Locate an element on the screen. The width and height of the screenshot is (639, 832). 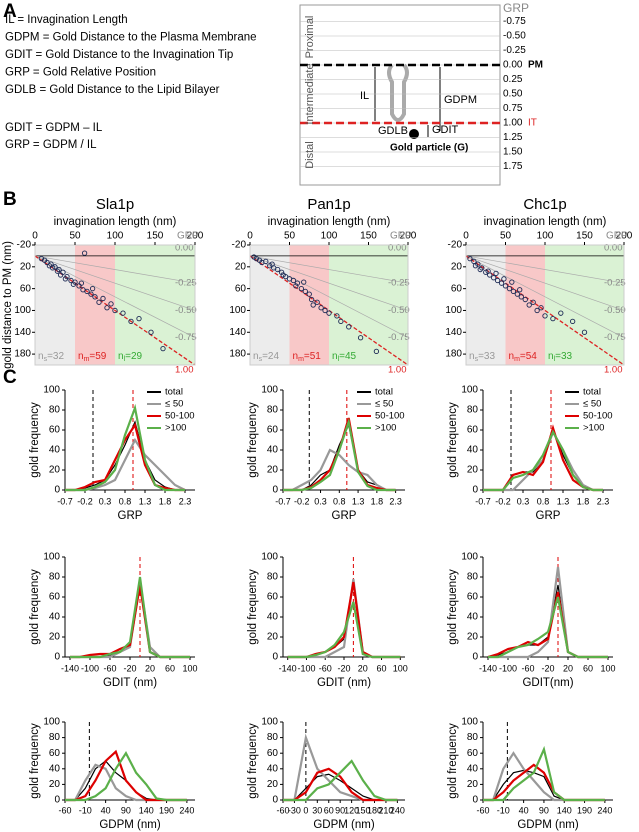
x-tick-label: 0 is located at coordinates (466, 236).